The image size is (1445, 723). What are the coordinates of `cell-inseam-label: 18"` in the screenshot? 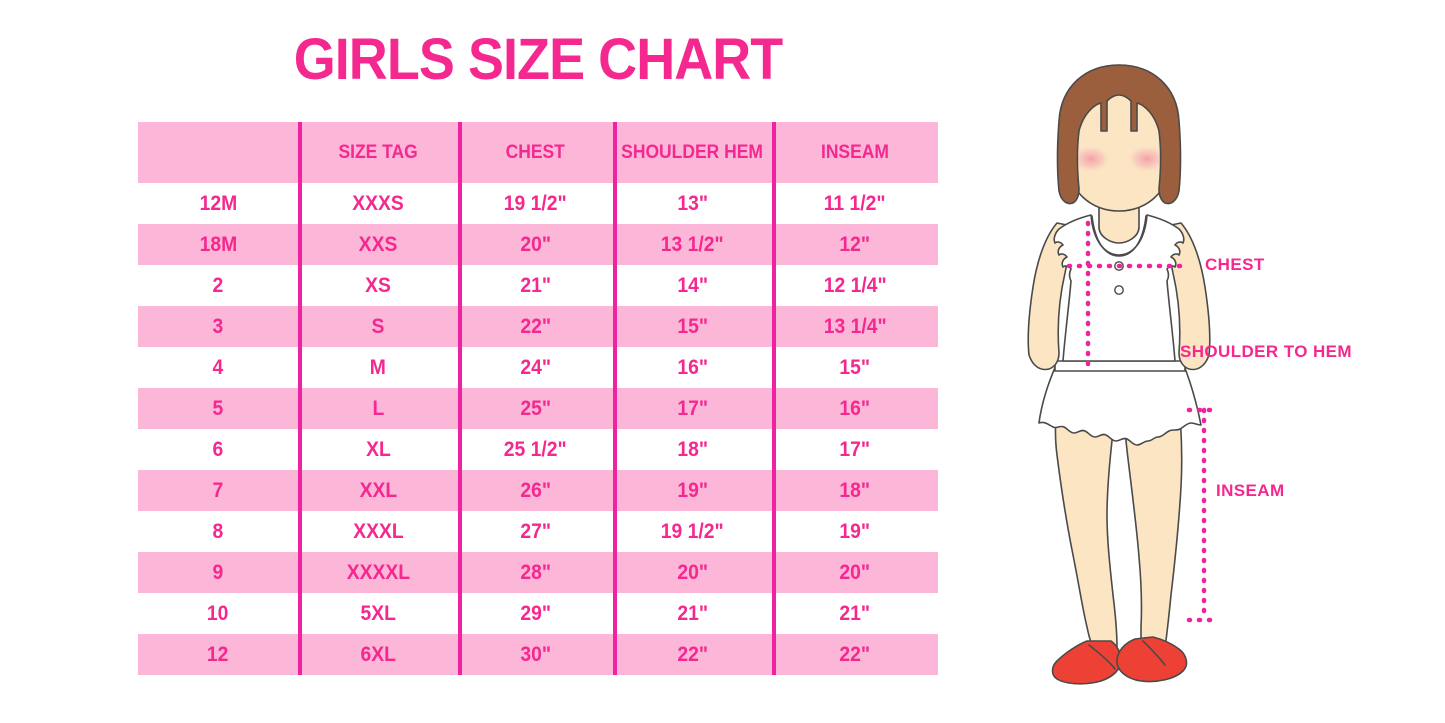 It's located at (855, 490).